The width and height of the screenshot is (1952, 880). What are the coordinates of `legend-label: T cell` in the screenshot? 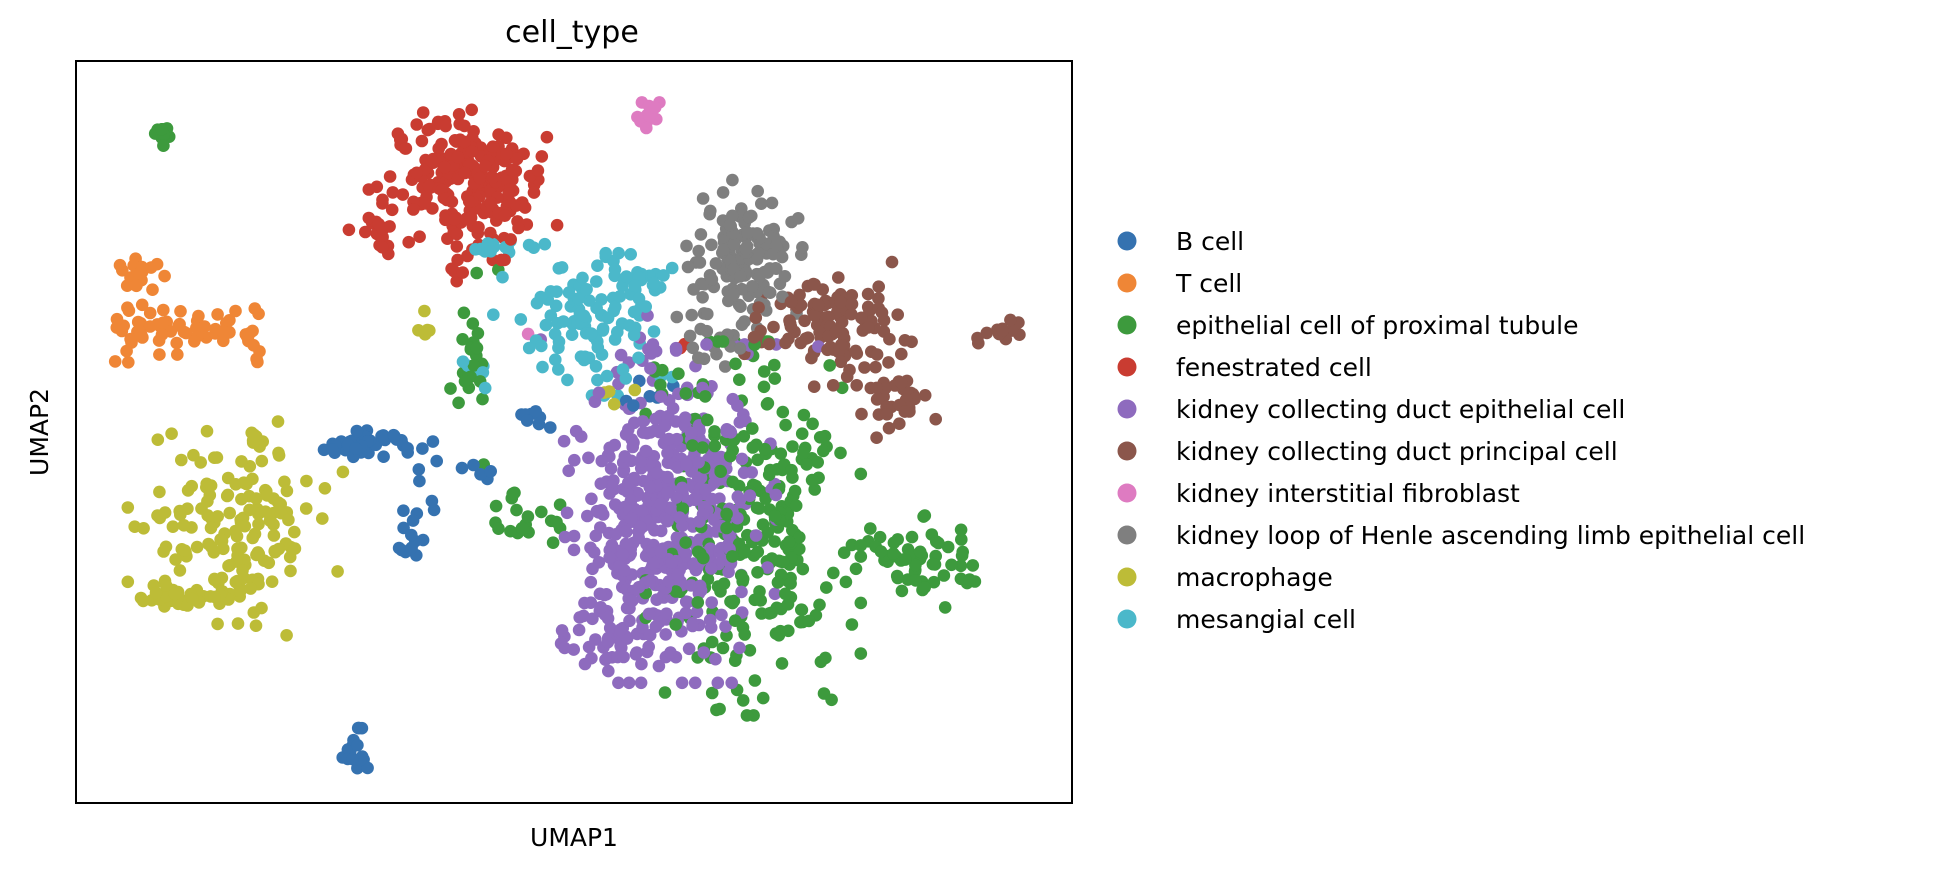 It's located at (1208, 283).